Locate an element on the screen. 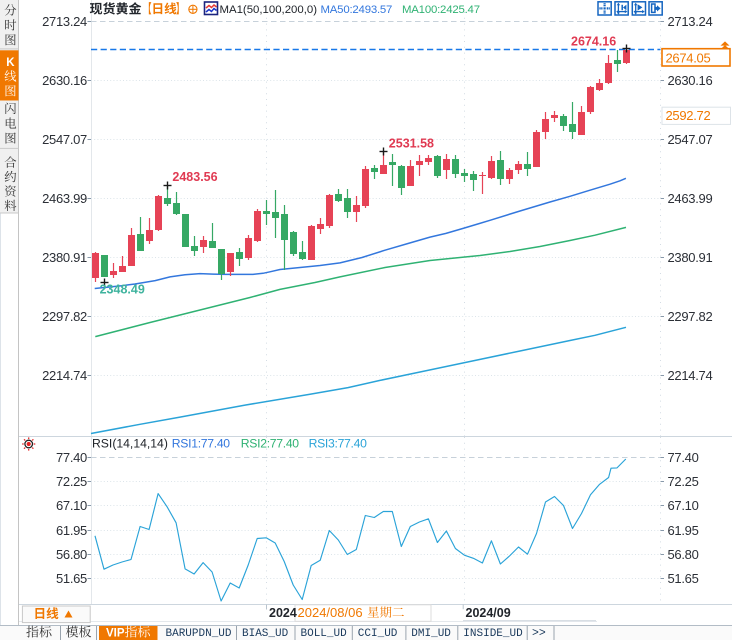 This screenshot has width=732, height=640. svg-text: MA100:2425.47 is located at coordinates (441, 10).